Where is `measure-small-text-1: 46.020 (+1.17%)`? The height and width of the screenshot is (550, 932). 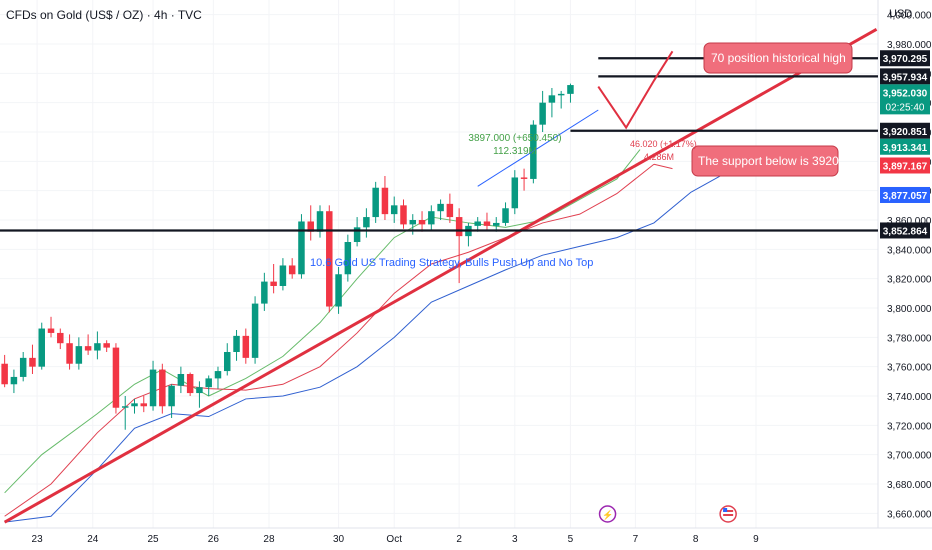
measure-small-text-1: 46.020 (+1.17%) is located at coordinates (663, 144).